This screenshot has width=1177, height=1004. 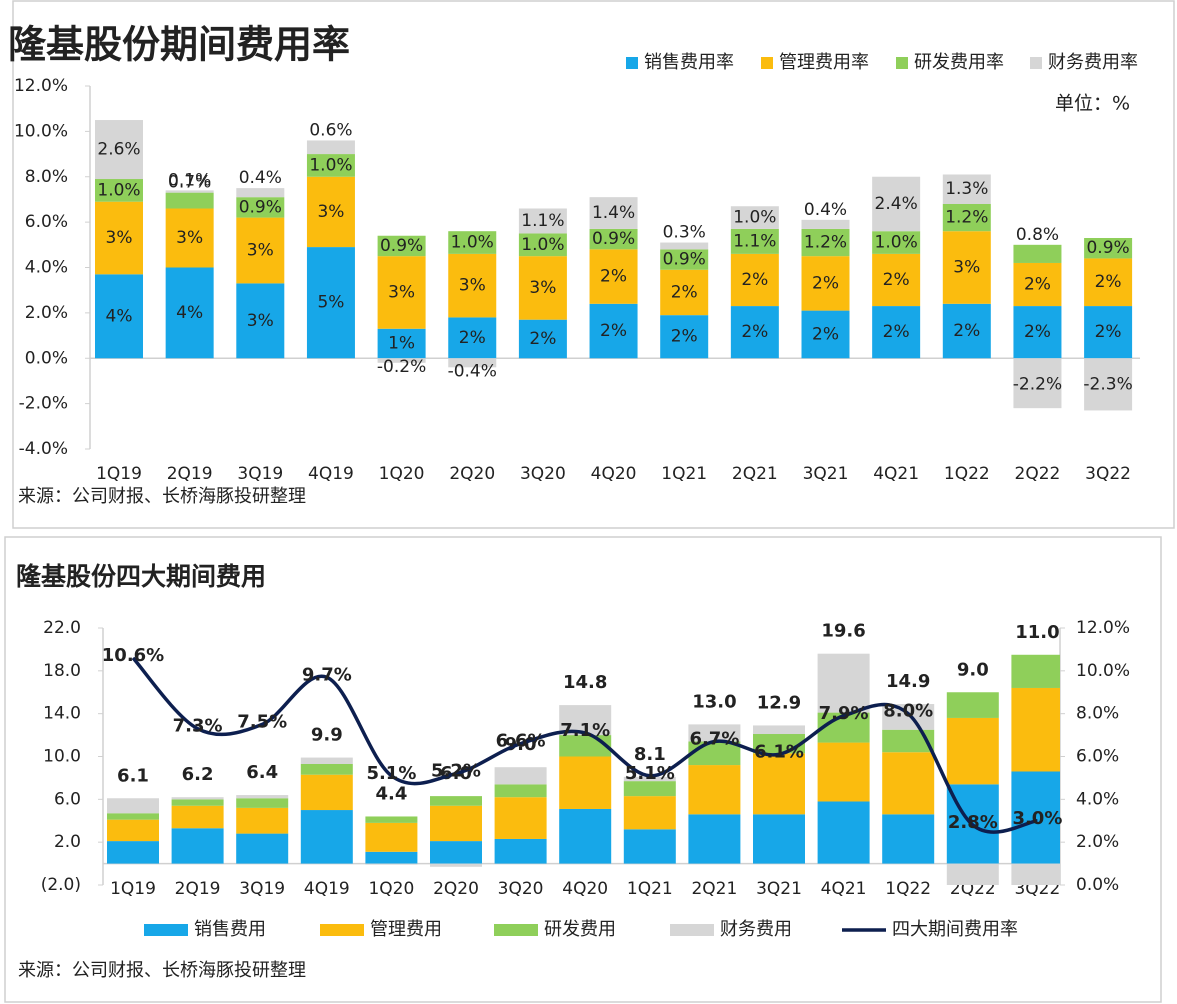 I want to click on total-label: 9.0, so click(x=973, y=669).